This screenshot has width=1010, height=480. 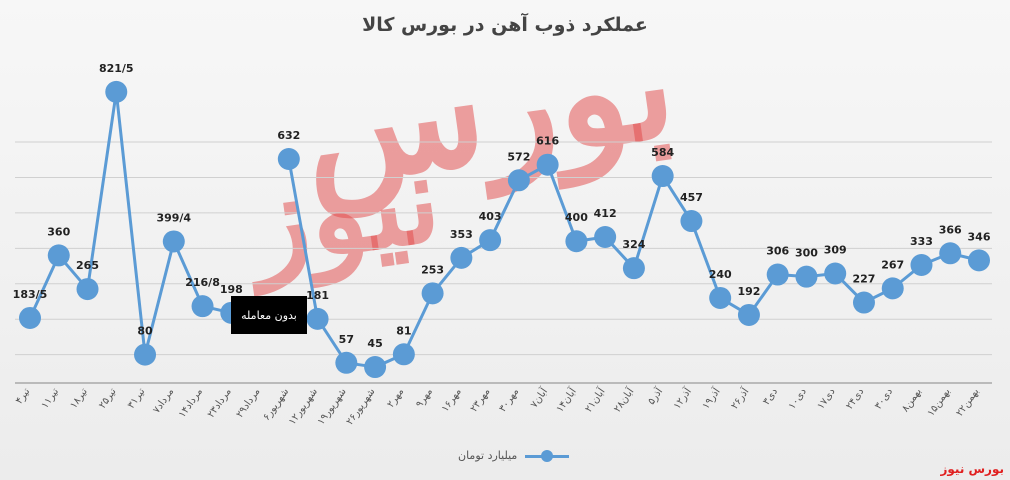 I want to click on x-tick-label: ۹مهر, so click(x=424, y=397).